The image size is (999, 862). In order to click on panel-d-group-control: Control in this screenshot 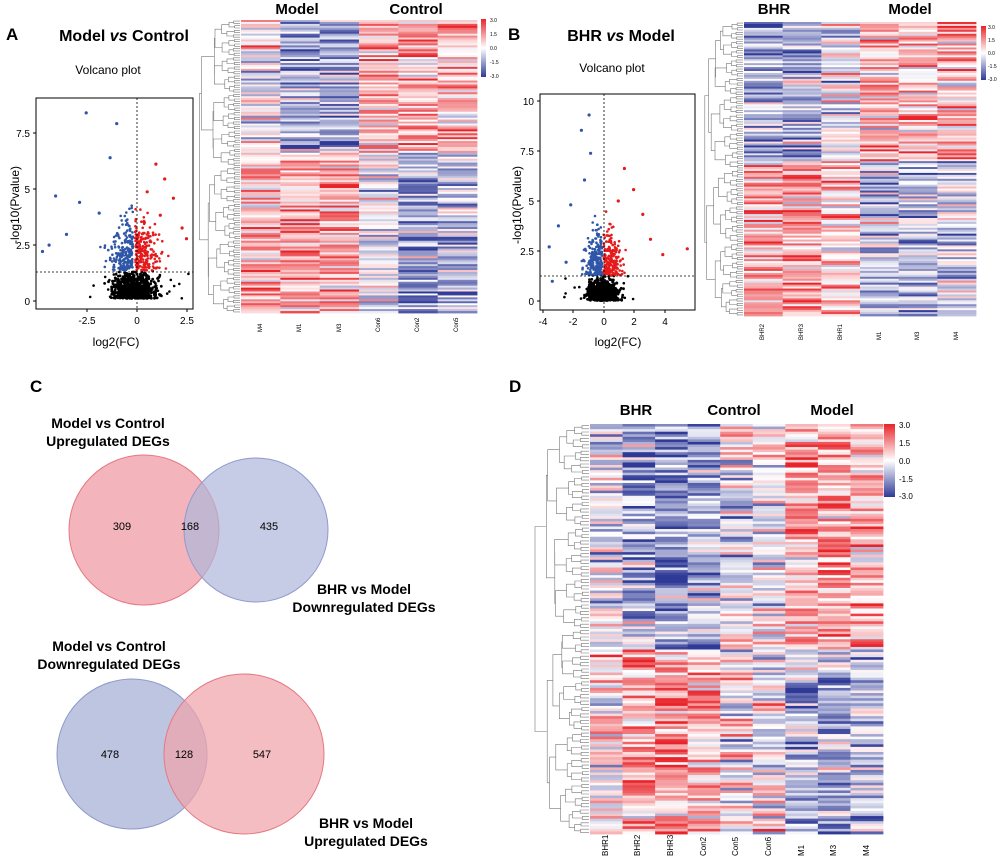, I will do `click(733, 410)`.